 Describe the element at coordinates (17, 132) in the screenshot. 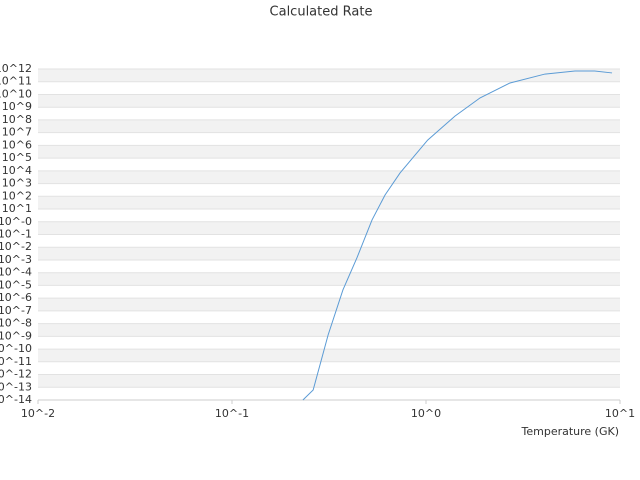

I see `y-tick-label: 10^7` at that location.